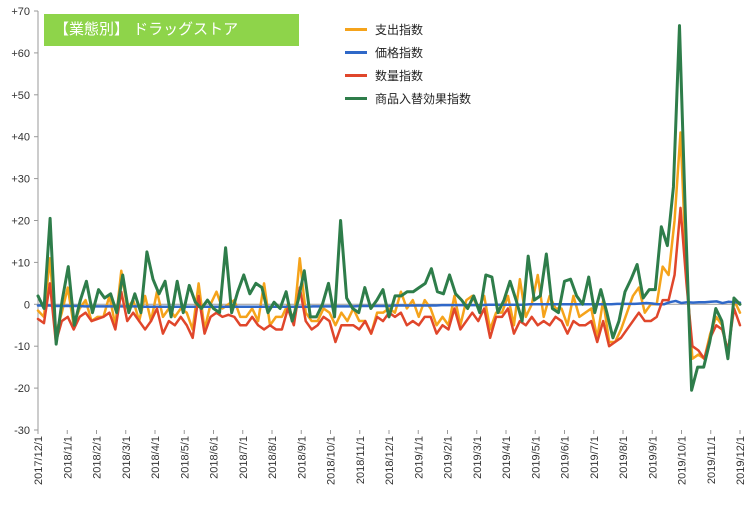 Image resolution: width=745 pixels, height=515 pixels. I want to click on x-tick-label: 2019/3/1, so click(478, 457).